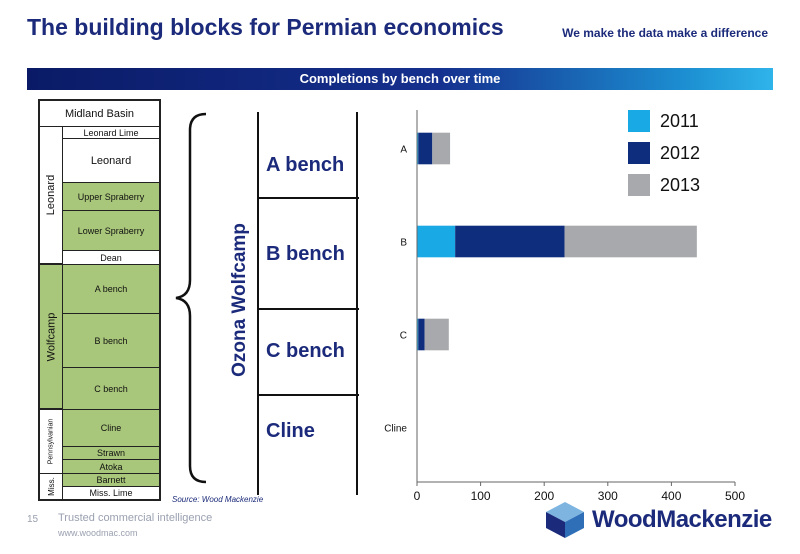  I want to click on legend-2012: 2012, so click(664, 153).